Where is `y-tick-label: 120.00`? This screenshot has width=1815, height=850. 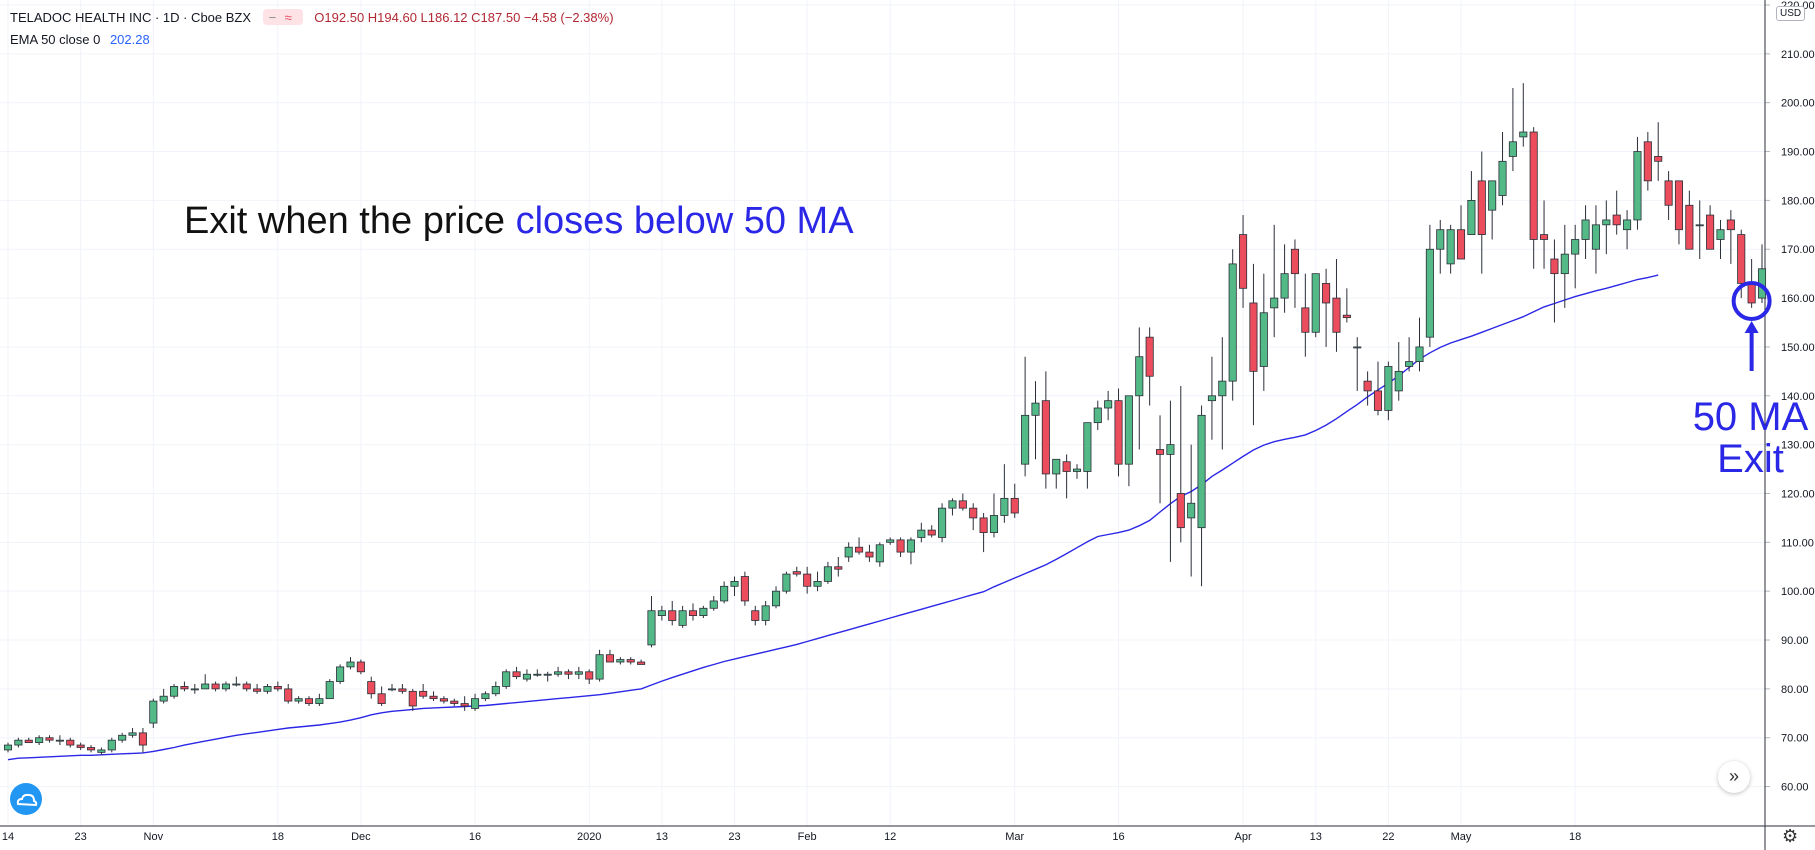
y-tick-label: 120.00 is located at coordinates (1798, 494).